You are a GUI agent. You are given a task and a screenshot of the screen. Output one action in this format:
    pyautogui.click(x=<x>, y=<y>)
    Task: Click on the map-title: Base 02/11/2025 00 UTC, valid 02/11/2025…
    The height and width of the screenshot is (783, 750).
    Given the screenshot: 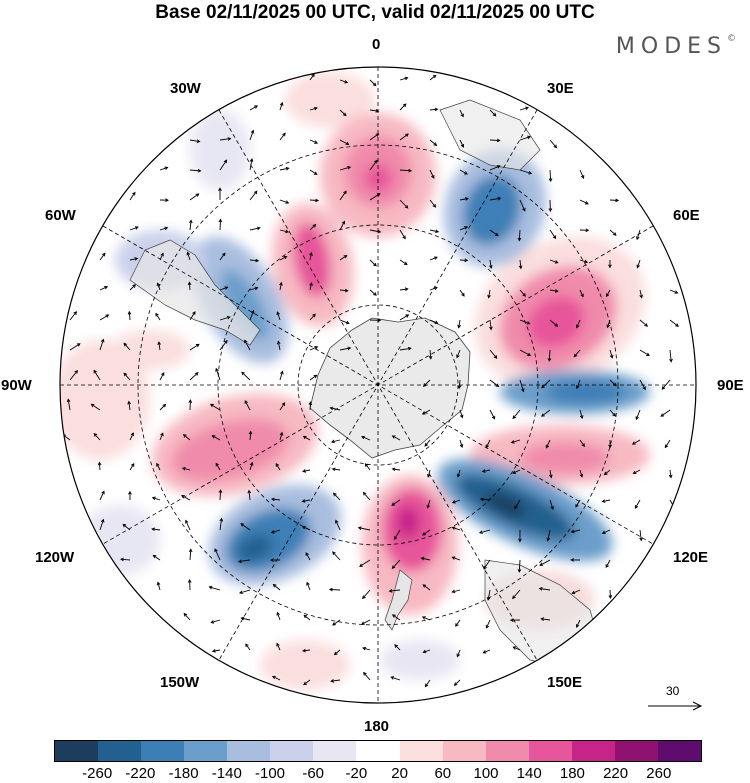 What is the action you would take?
    pyautogui.click(x=375, y=12)
    